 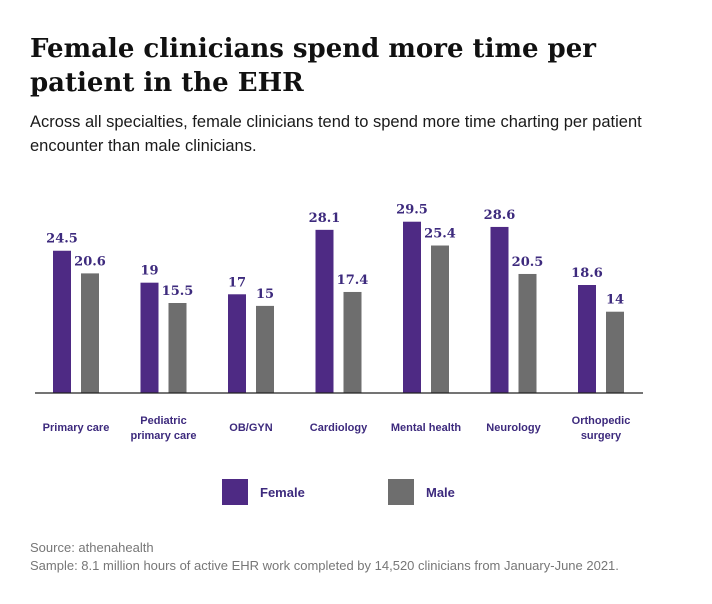 What do you see at coordinates (587, 273) in the screenshot?
I see `value-label-female: 18.6` at bounding box center [587, 273].